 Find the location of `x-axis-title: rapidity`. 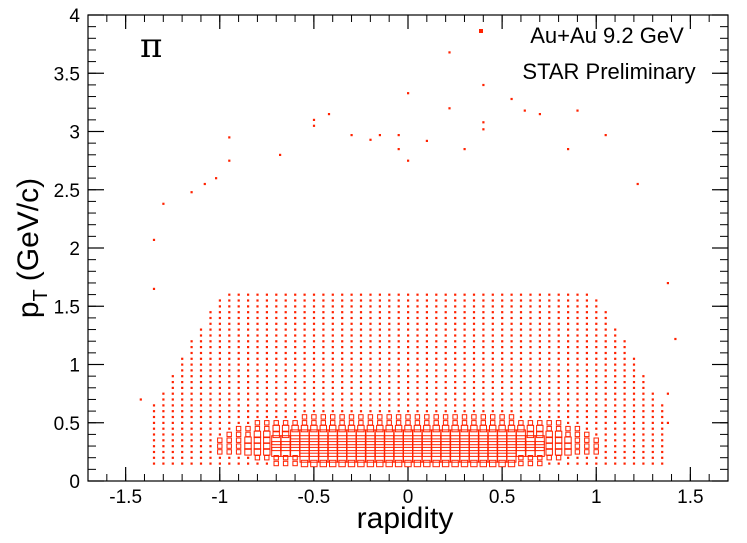

x-axis-title: rapidity is located at coordinates (405, 518).